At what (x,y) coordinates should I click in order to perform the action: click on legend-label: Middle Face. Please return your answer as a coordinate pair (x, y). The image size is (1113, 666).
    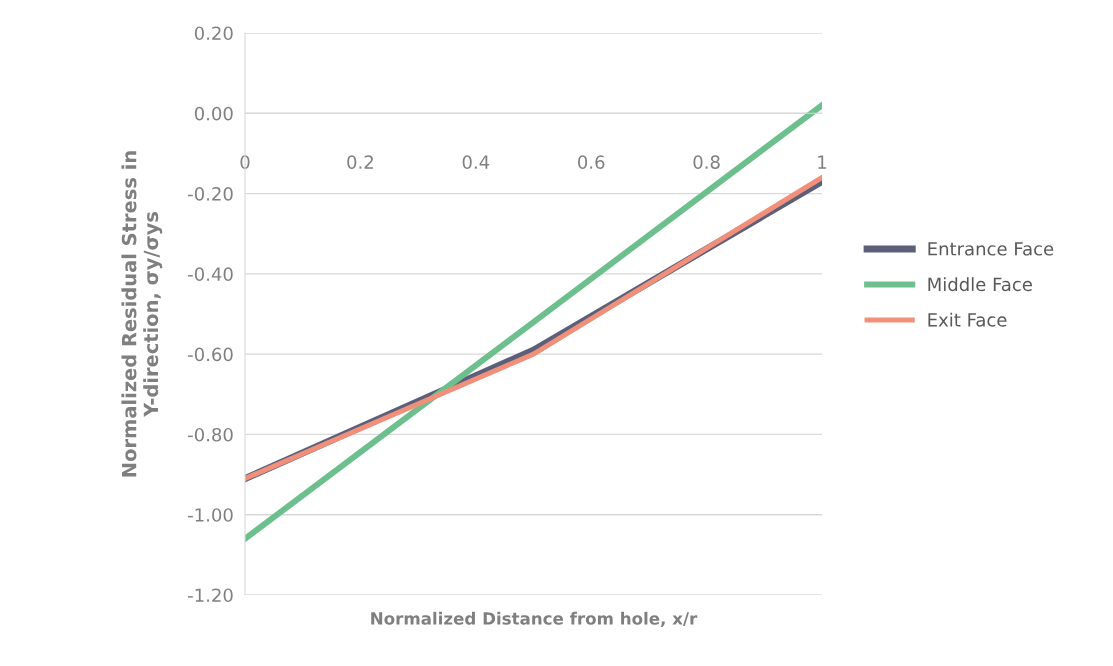
    Looking at the image, I should click on (980, 284).